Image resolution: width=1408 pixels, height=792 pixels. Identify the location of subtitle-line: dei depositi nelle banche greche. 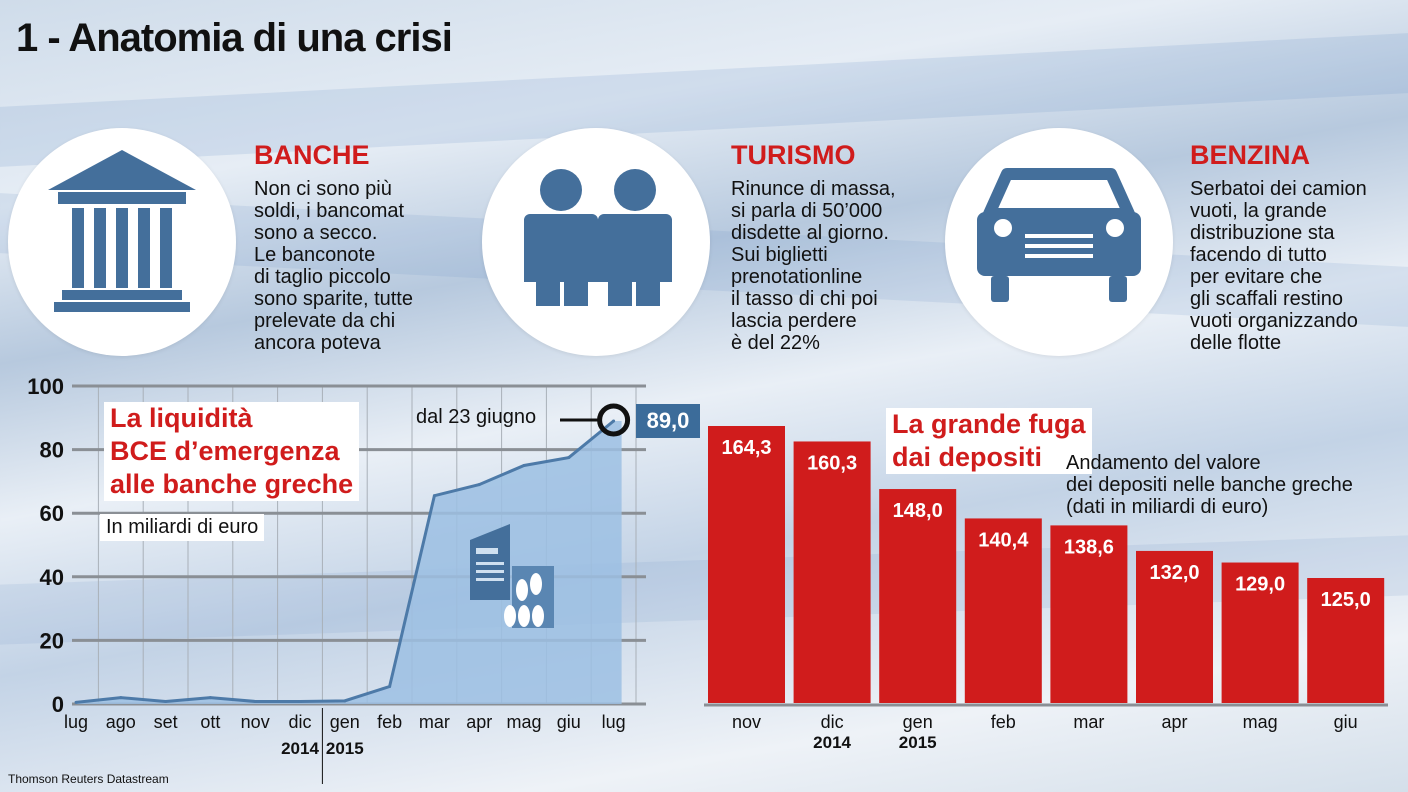
(1209, 485).